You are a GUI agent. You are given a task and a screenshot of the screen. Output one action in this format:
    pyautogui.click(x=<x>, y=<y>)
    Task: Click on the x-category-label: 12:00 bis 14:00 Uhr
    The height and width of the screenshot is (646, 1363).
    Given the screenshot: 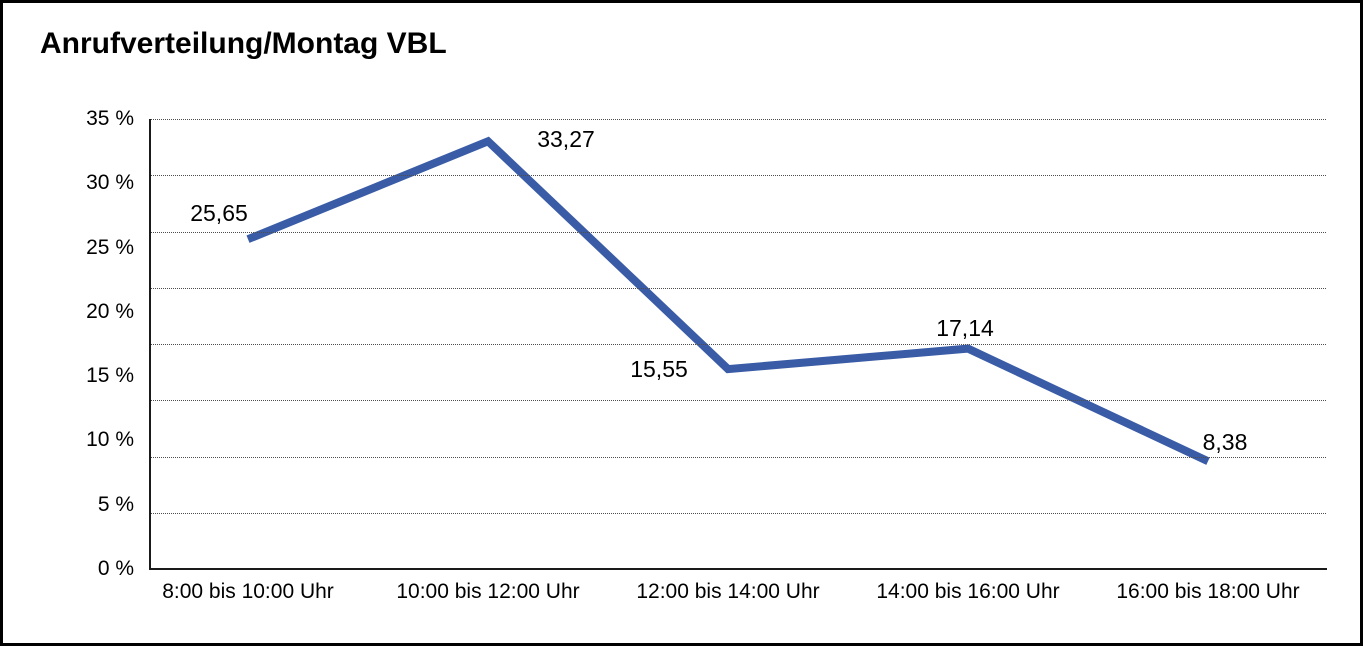 What is the action you would take?
    pyautogui.click(x=728, y=591)
    